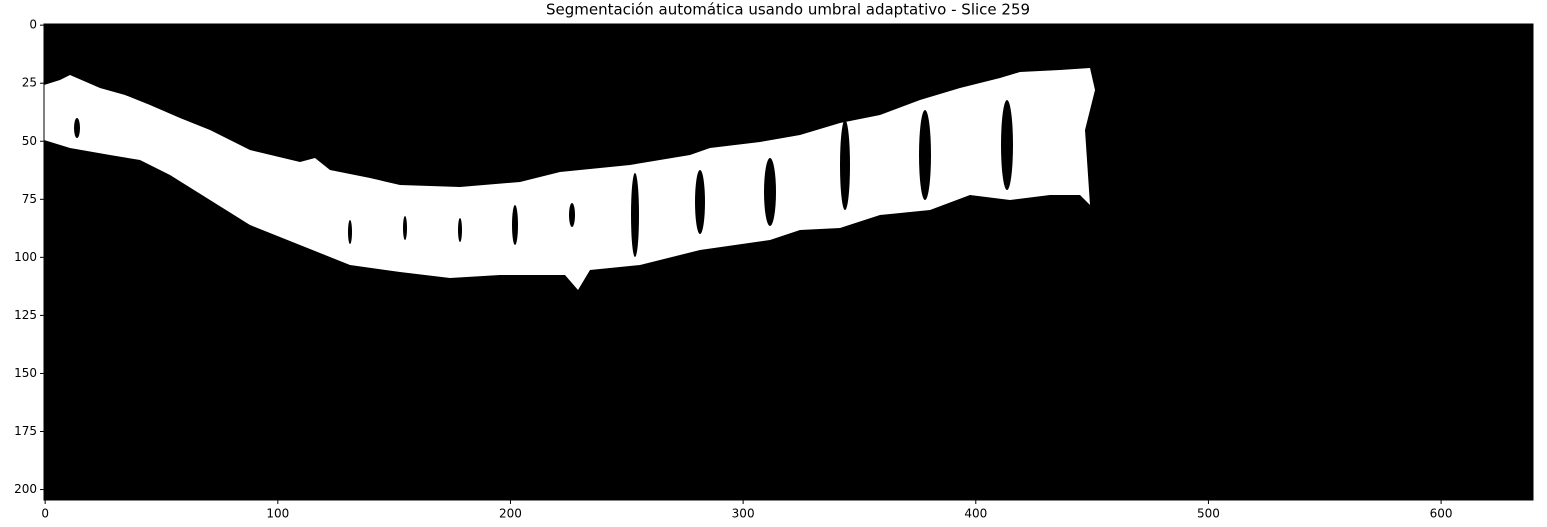 This screenshot has height=527, width=1547. Describe the element at coordinates (277, 514) in the screenshot. I see `x-tick-label: 100` at that location.